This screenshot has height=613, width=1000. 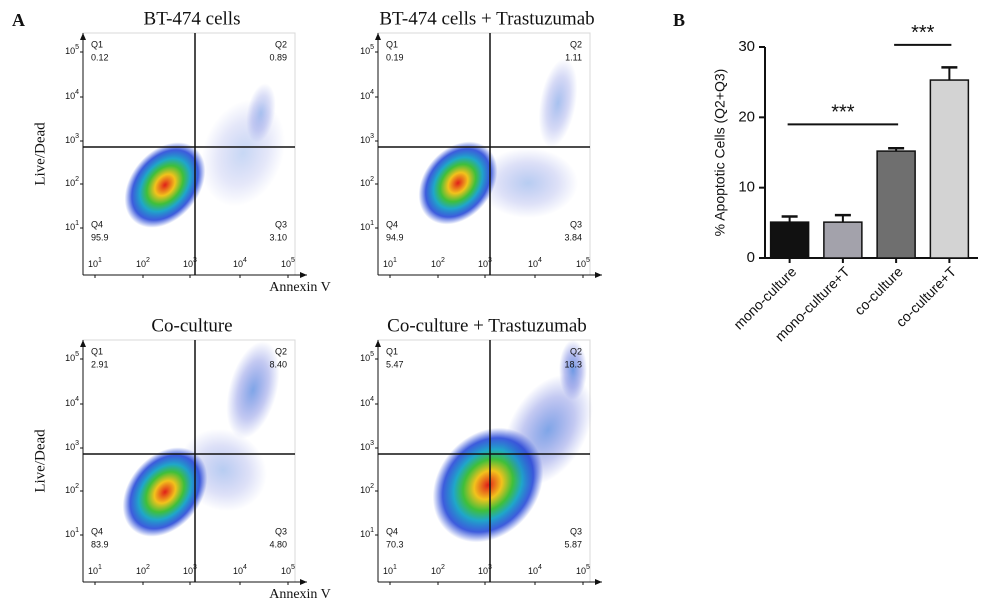 I want to click on y-tick-label: 10⁵, so click(x=72, y=50).